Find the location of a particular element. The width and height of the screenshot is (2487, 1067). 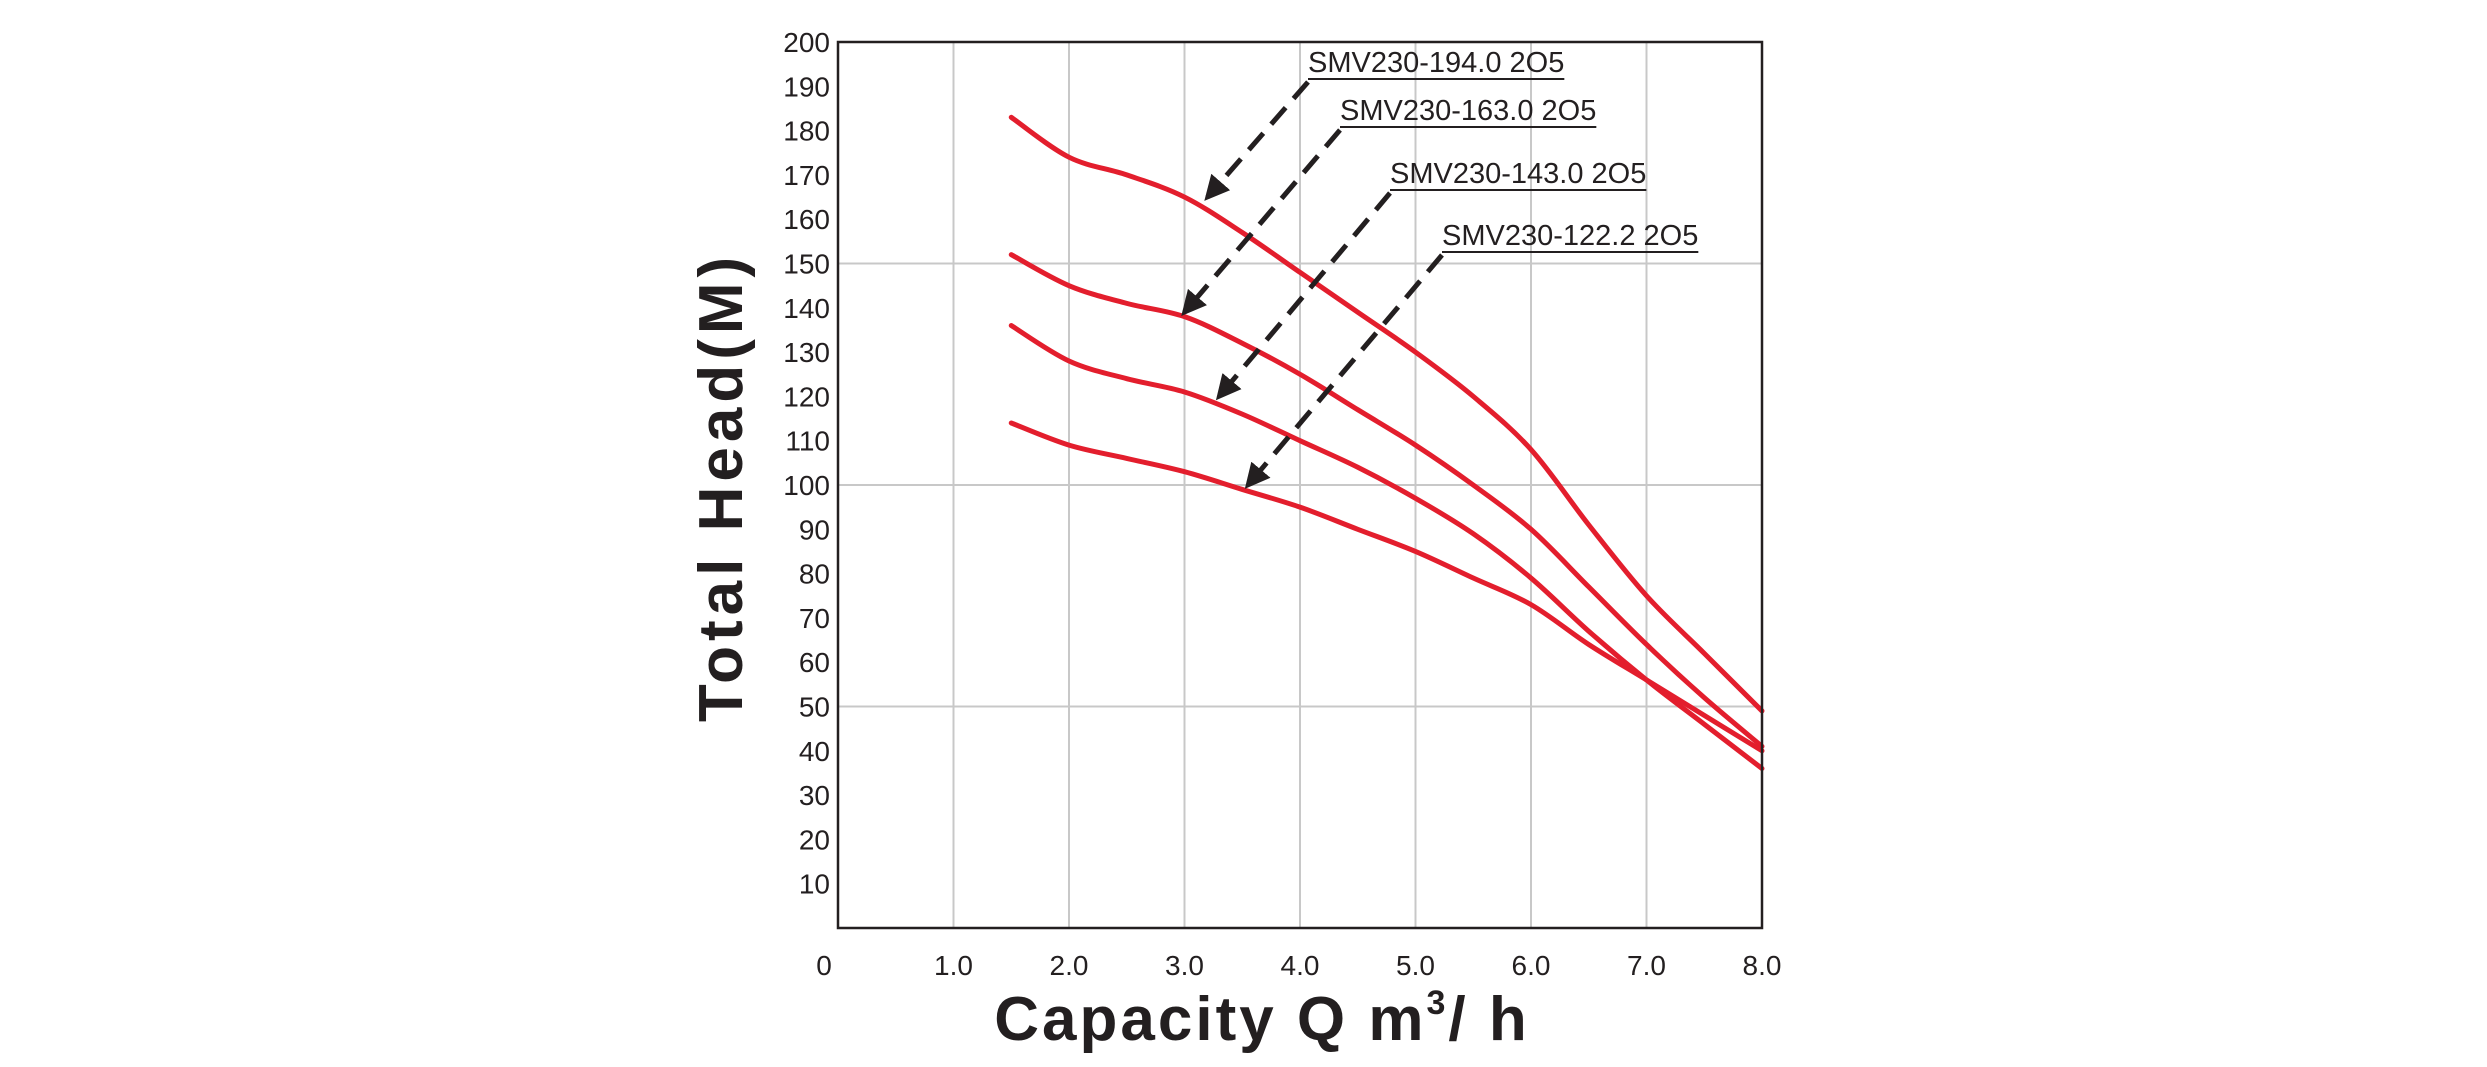

x-tick-label: 0 is located at coordinates (824, 965).